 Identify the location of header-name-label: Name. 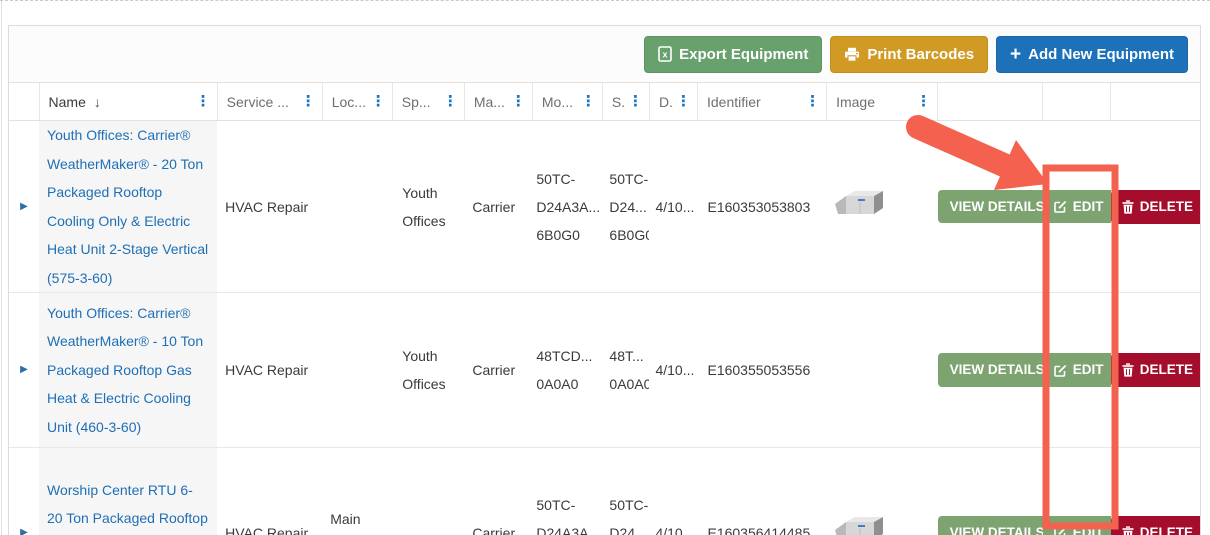
(67, 101).